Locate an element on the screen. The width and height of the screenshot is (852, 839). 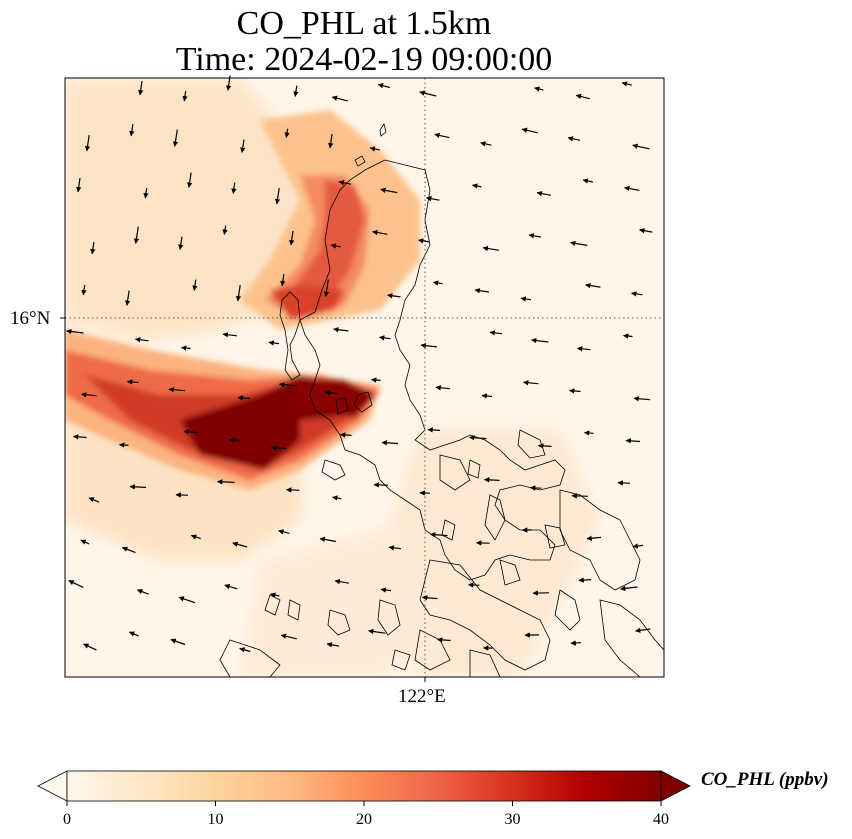
colorbar-tick-label: 0 is located at coordinates (67, 819).